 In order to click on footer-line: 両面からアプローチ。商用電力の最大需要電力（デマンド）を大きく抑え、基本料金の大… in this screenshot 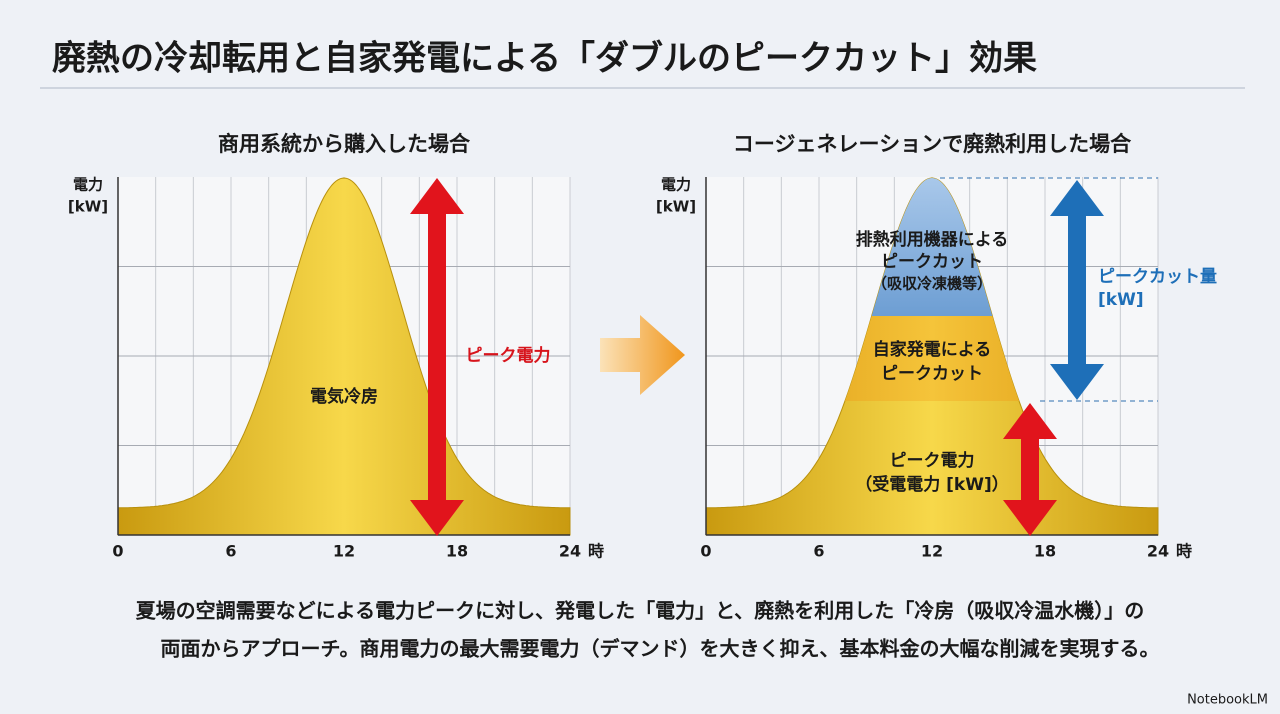, I will do `click(660, 649)`.